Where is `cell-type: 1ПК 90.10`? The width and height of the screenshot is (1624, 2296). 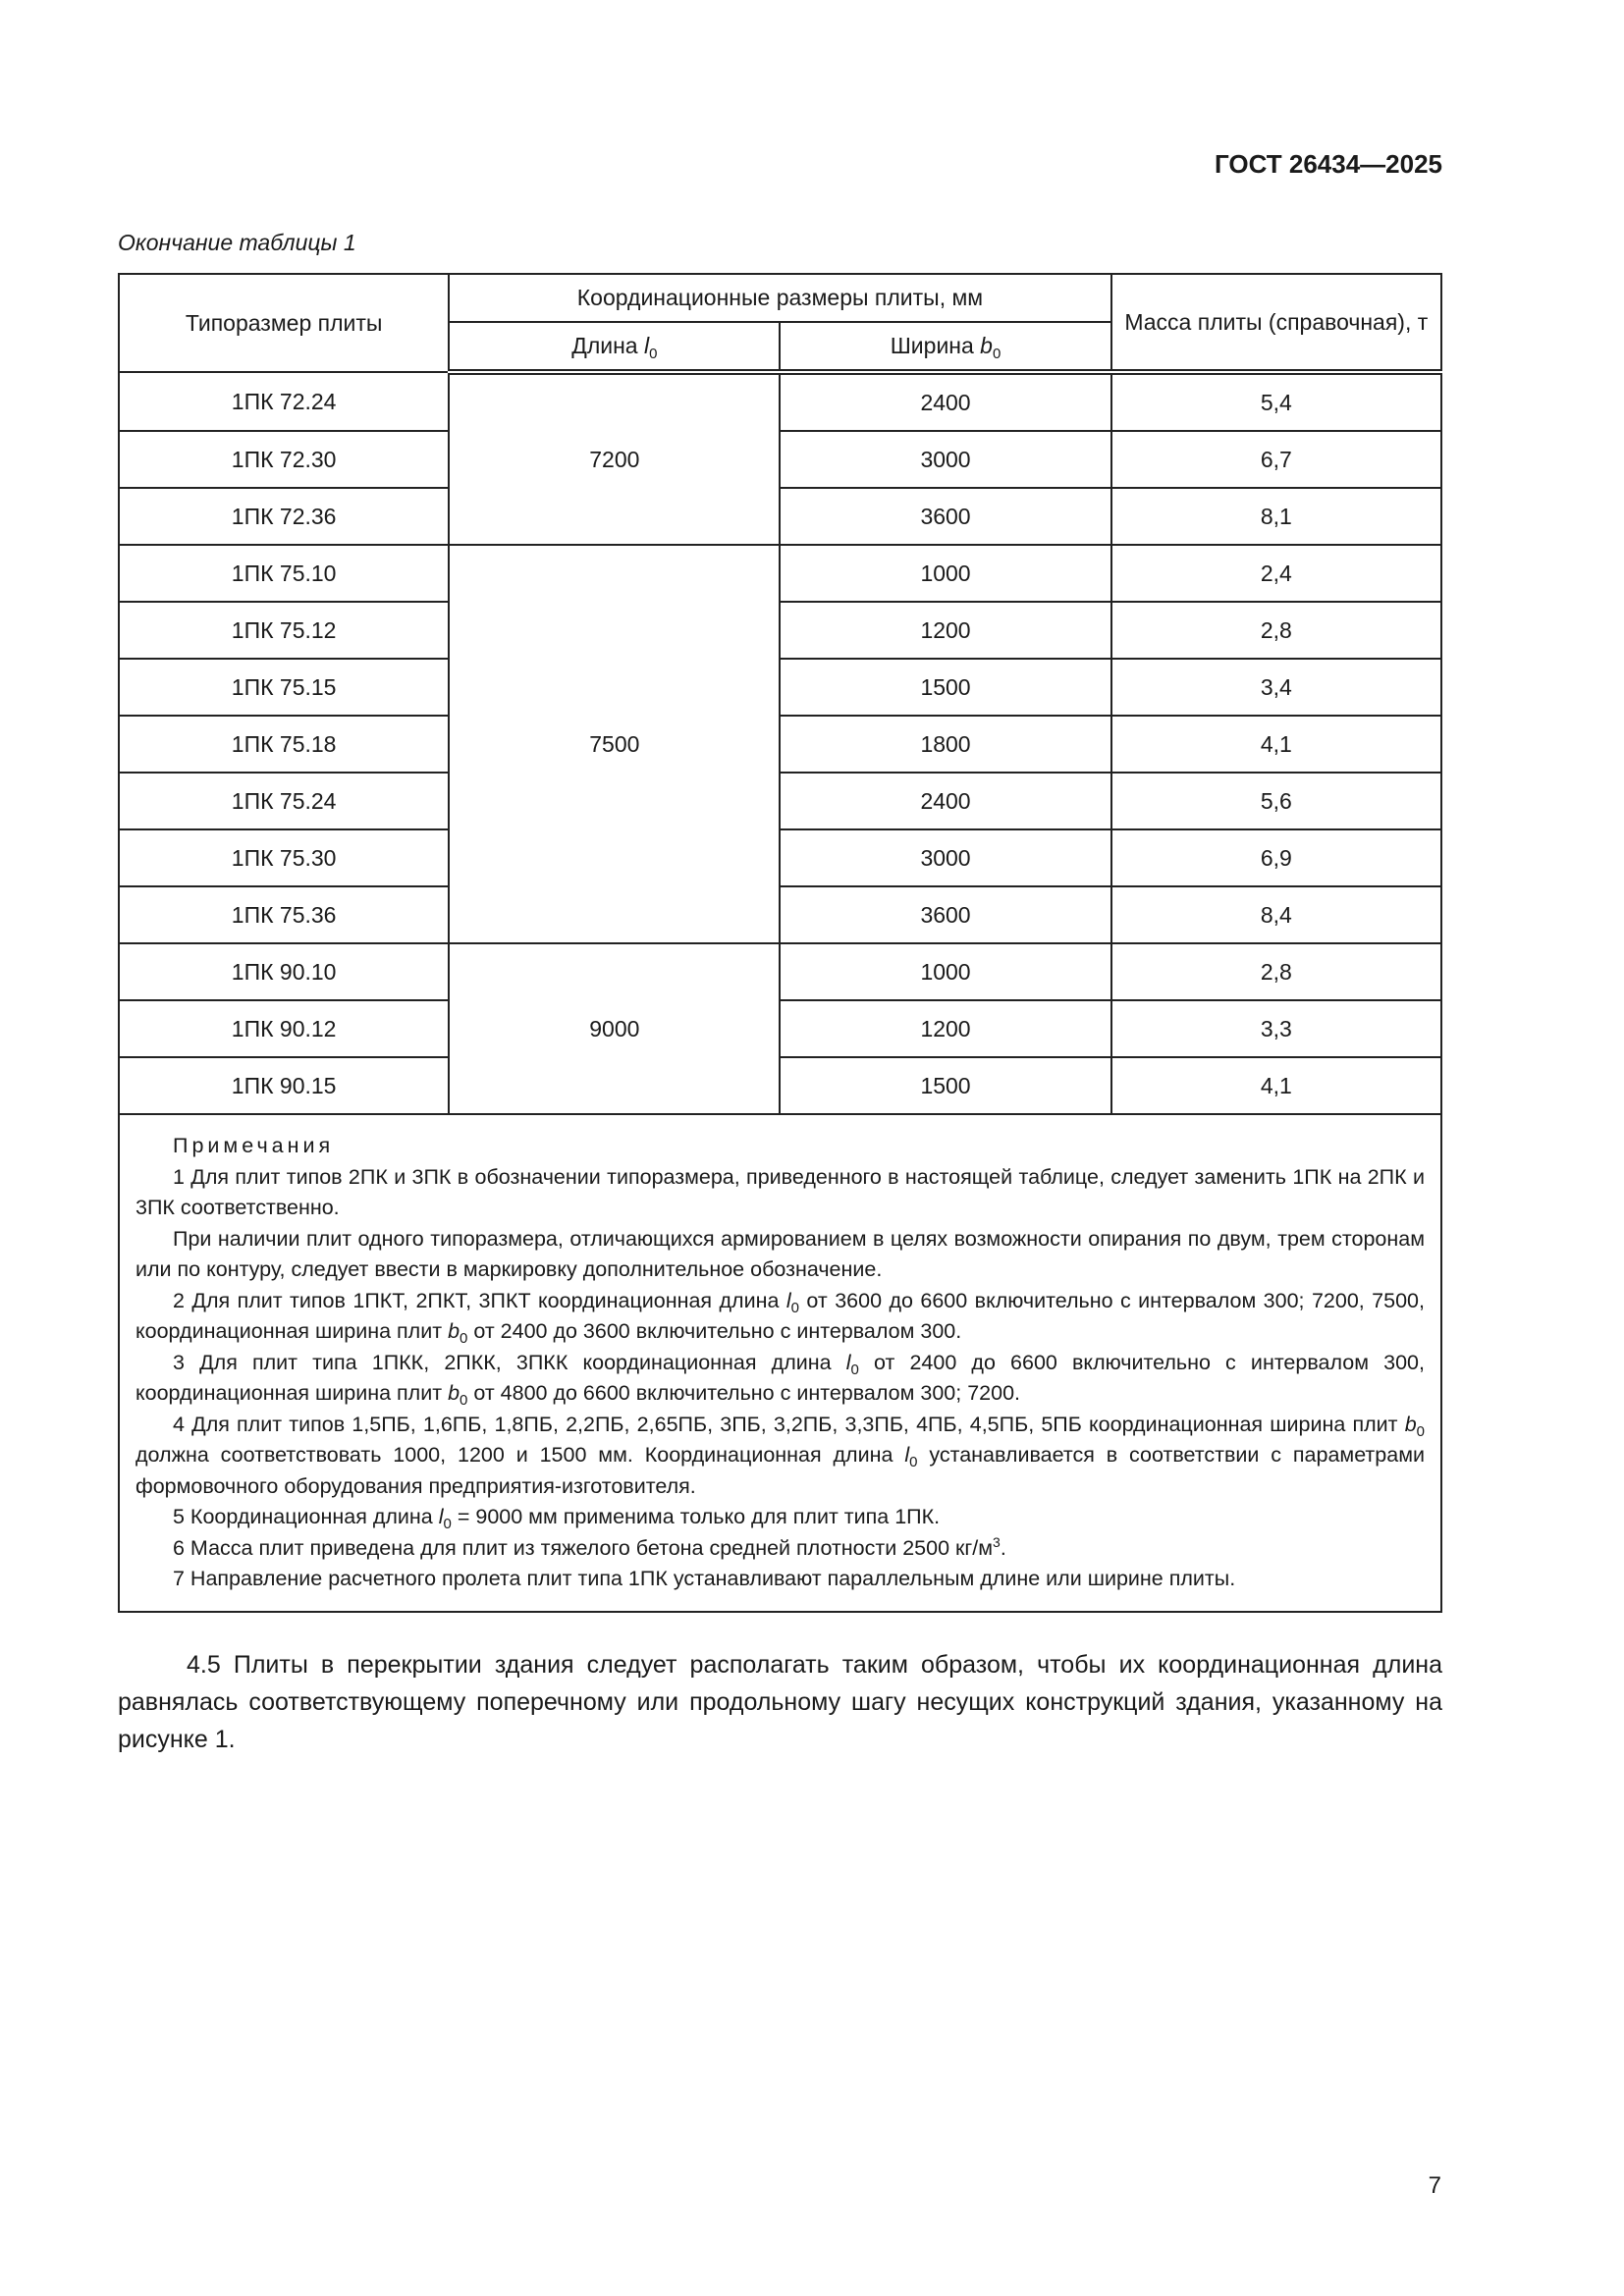 cell-type: 1ПК 90.10 is located at coordinates (284, 972).